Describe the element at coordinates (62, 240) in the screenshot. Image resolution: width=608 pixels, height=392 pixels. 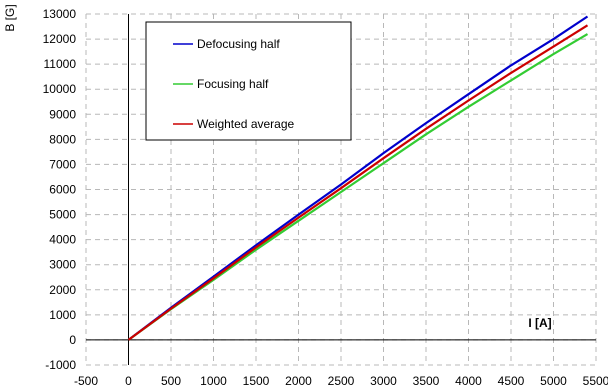
I see `y-tick-label: 4000` at that location.